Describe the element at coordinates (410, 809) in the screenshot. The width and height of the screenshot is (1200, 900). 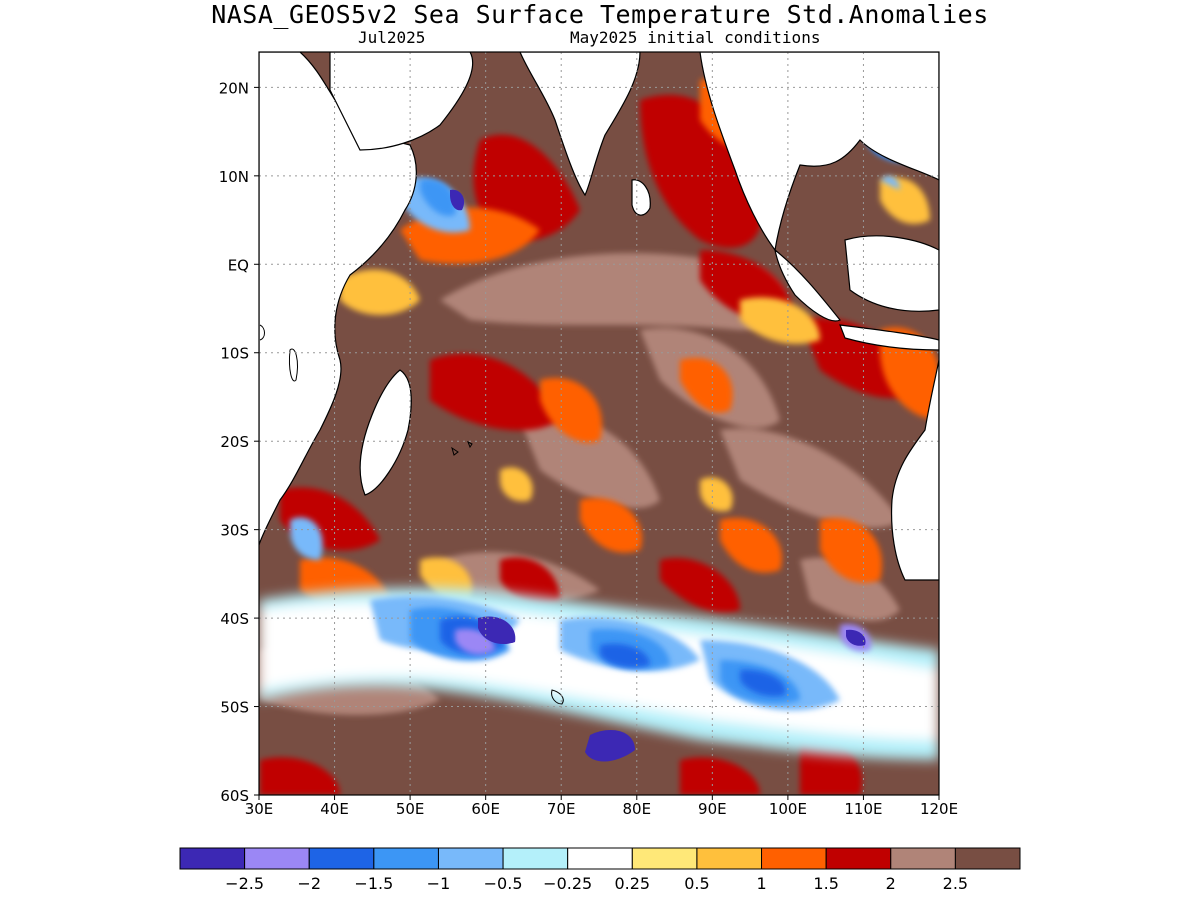
I see `lon-tick-label: 50E` at that location.